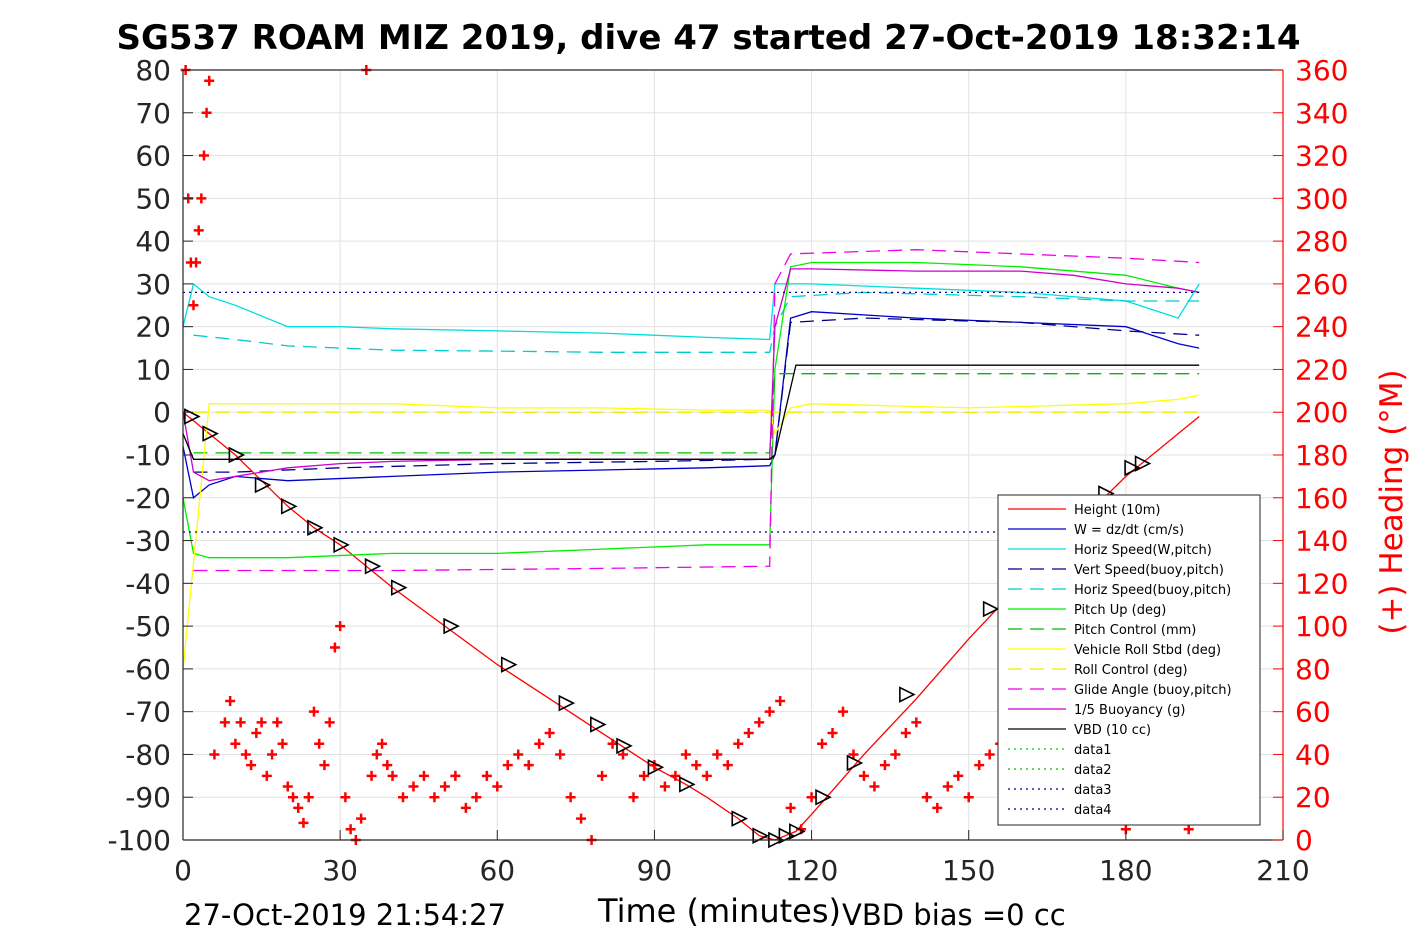 This screenshot has height=945, width=1417. Describe the element at coordinates (148, 712) in the screenshot. I see `y-tick-label: -70` at that location.